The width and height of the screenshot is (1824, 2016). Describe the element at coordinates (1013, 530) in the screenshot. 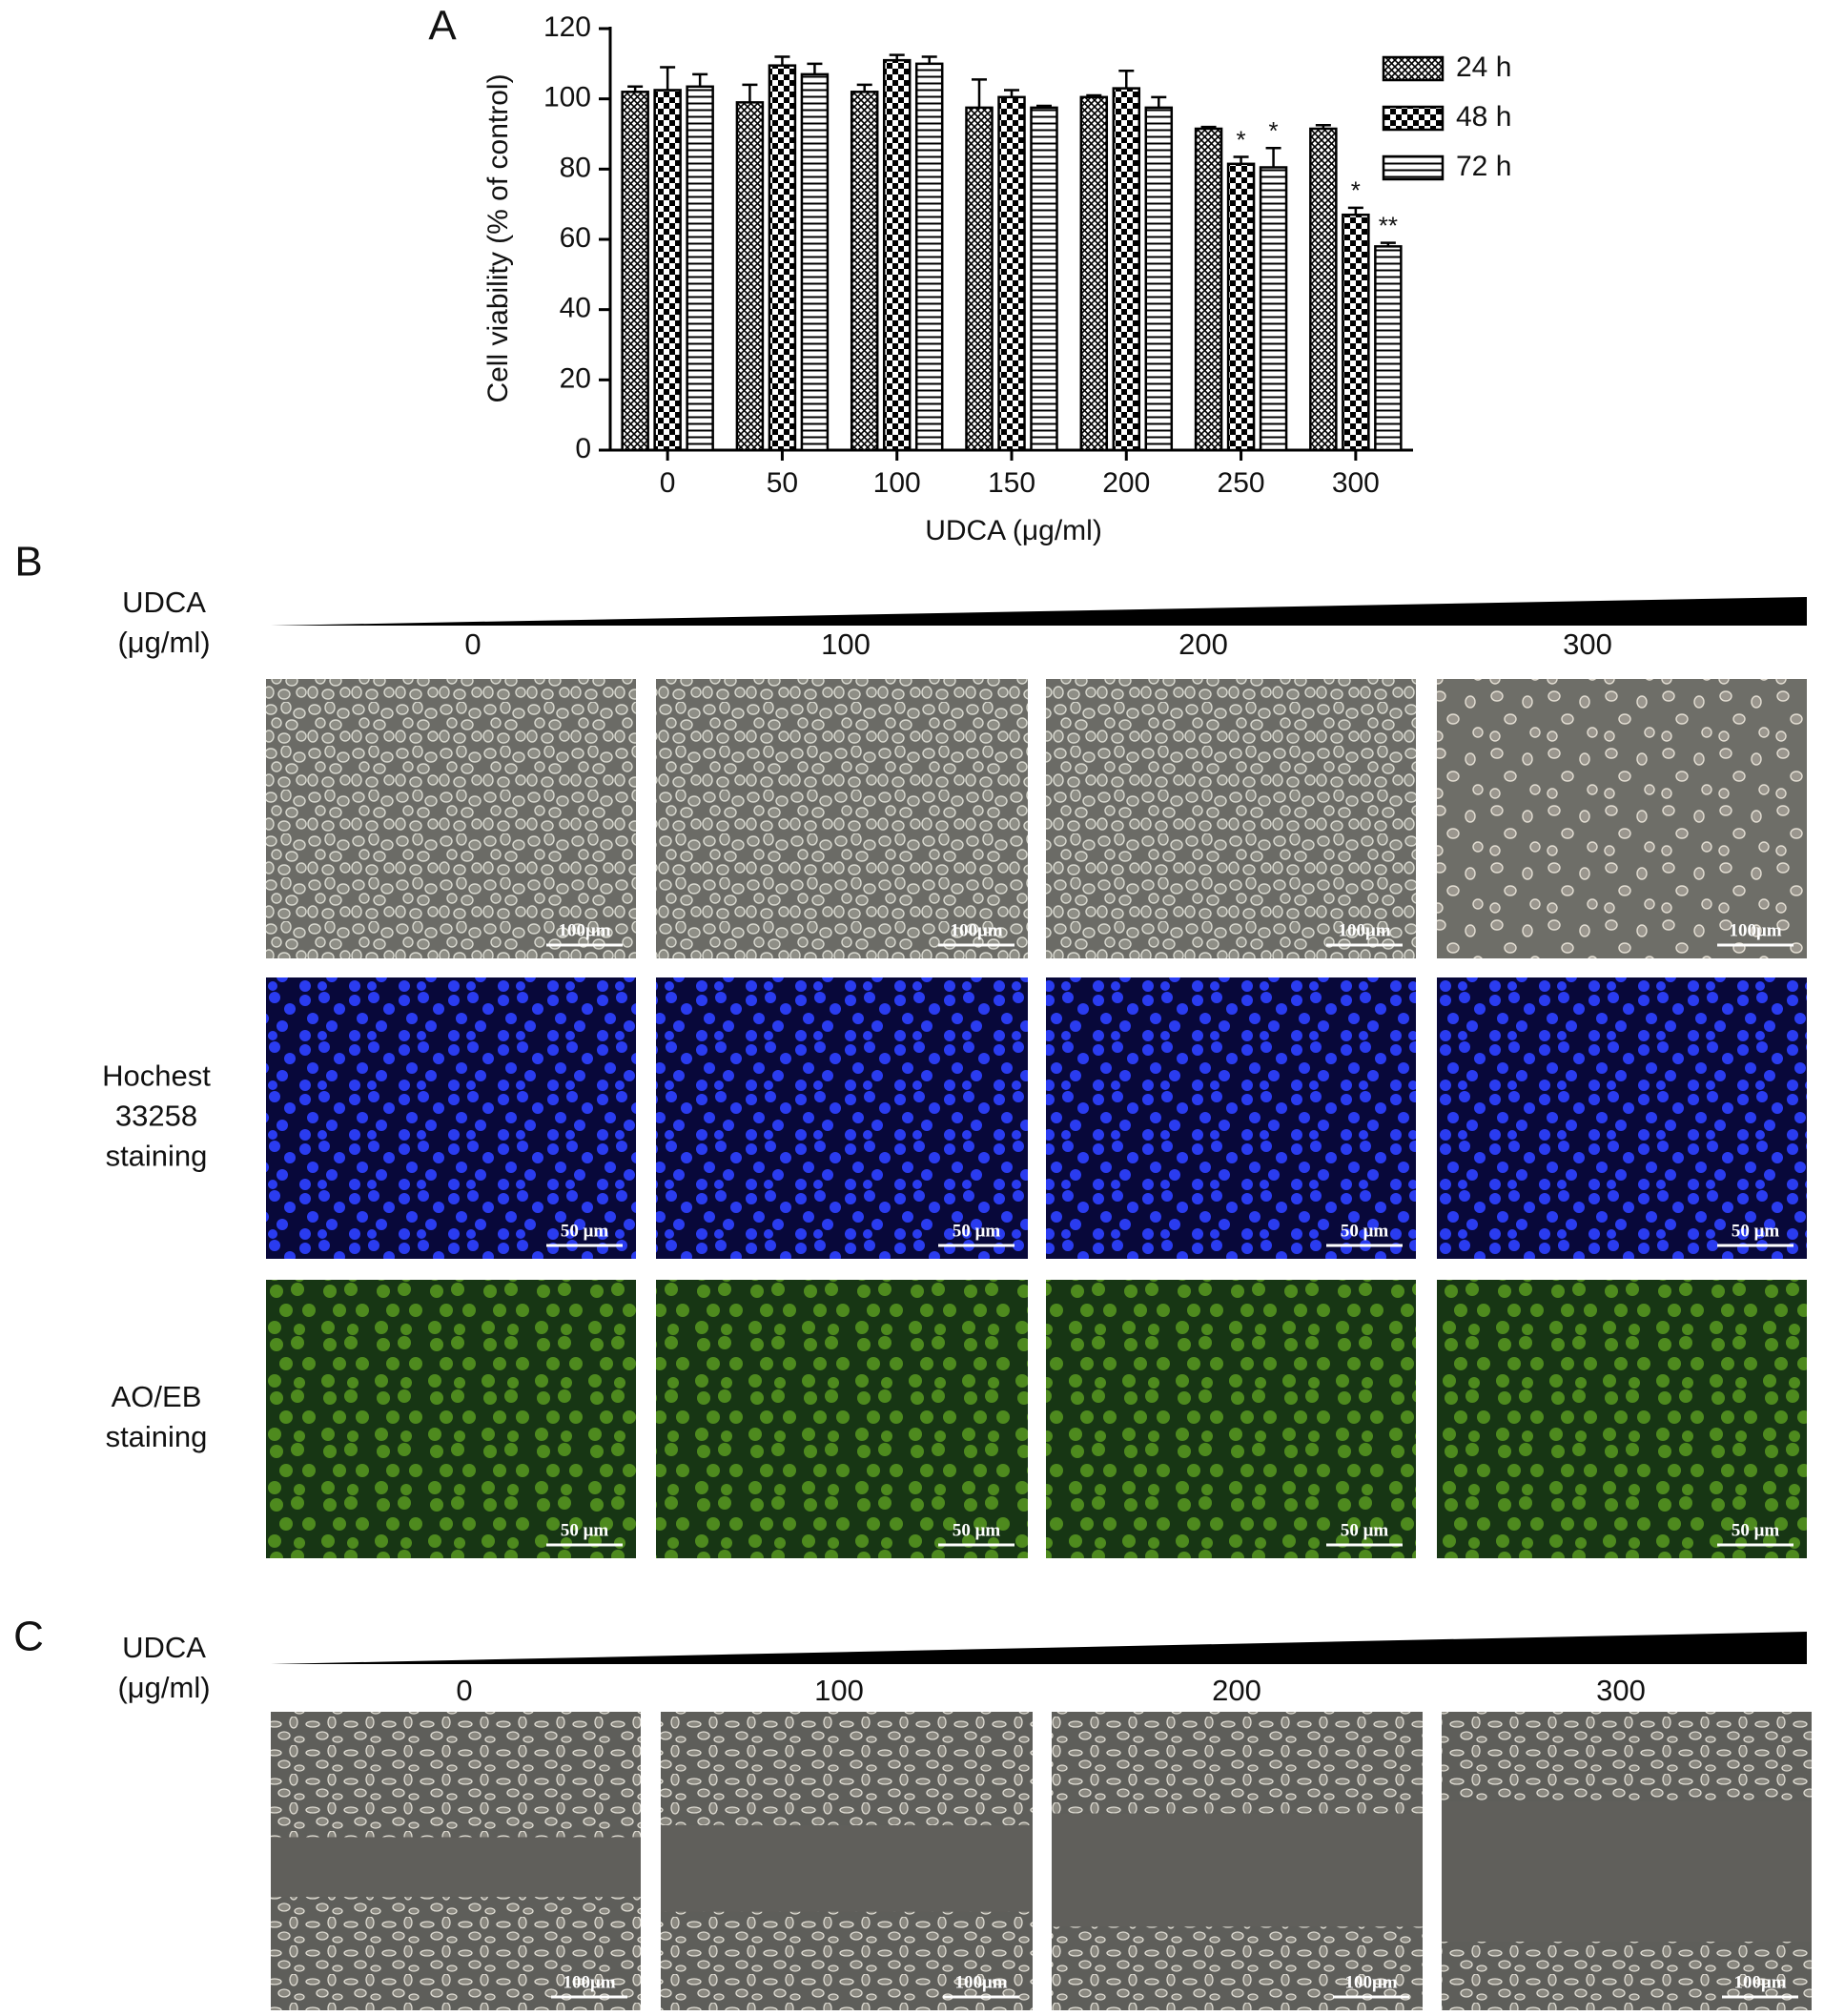

I see `x-axis-label: UDCA (μg/ml)` at that location.